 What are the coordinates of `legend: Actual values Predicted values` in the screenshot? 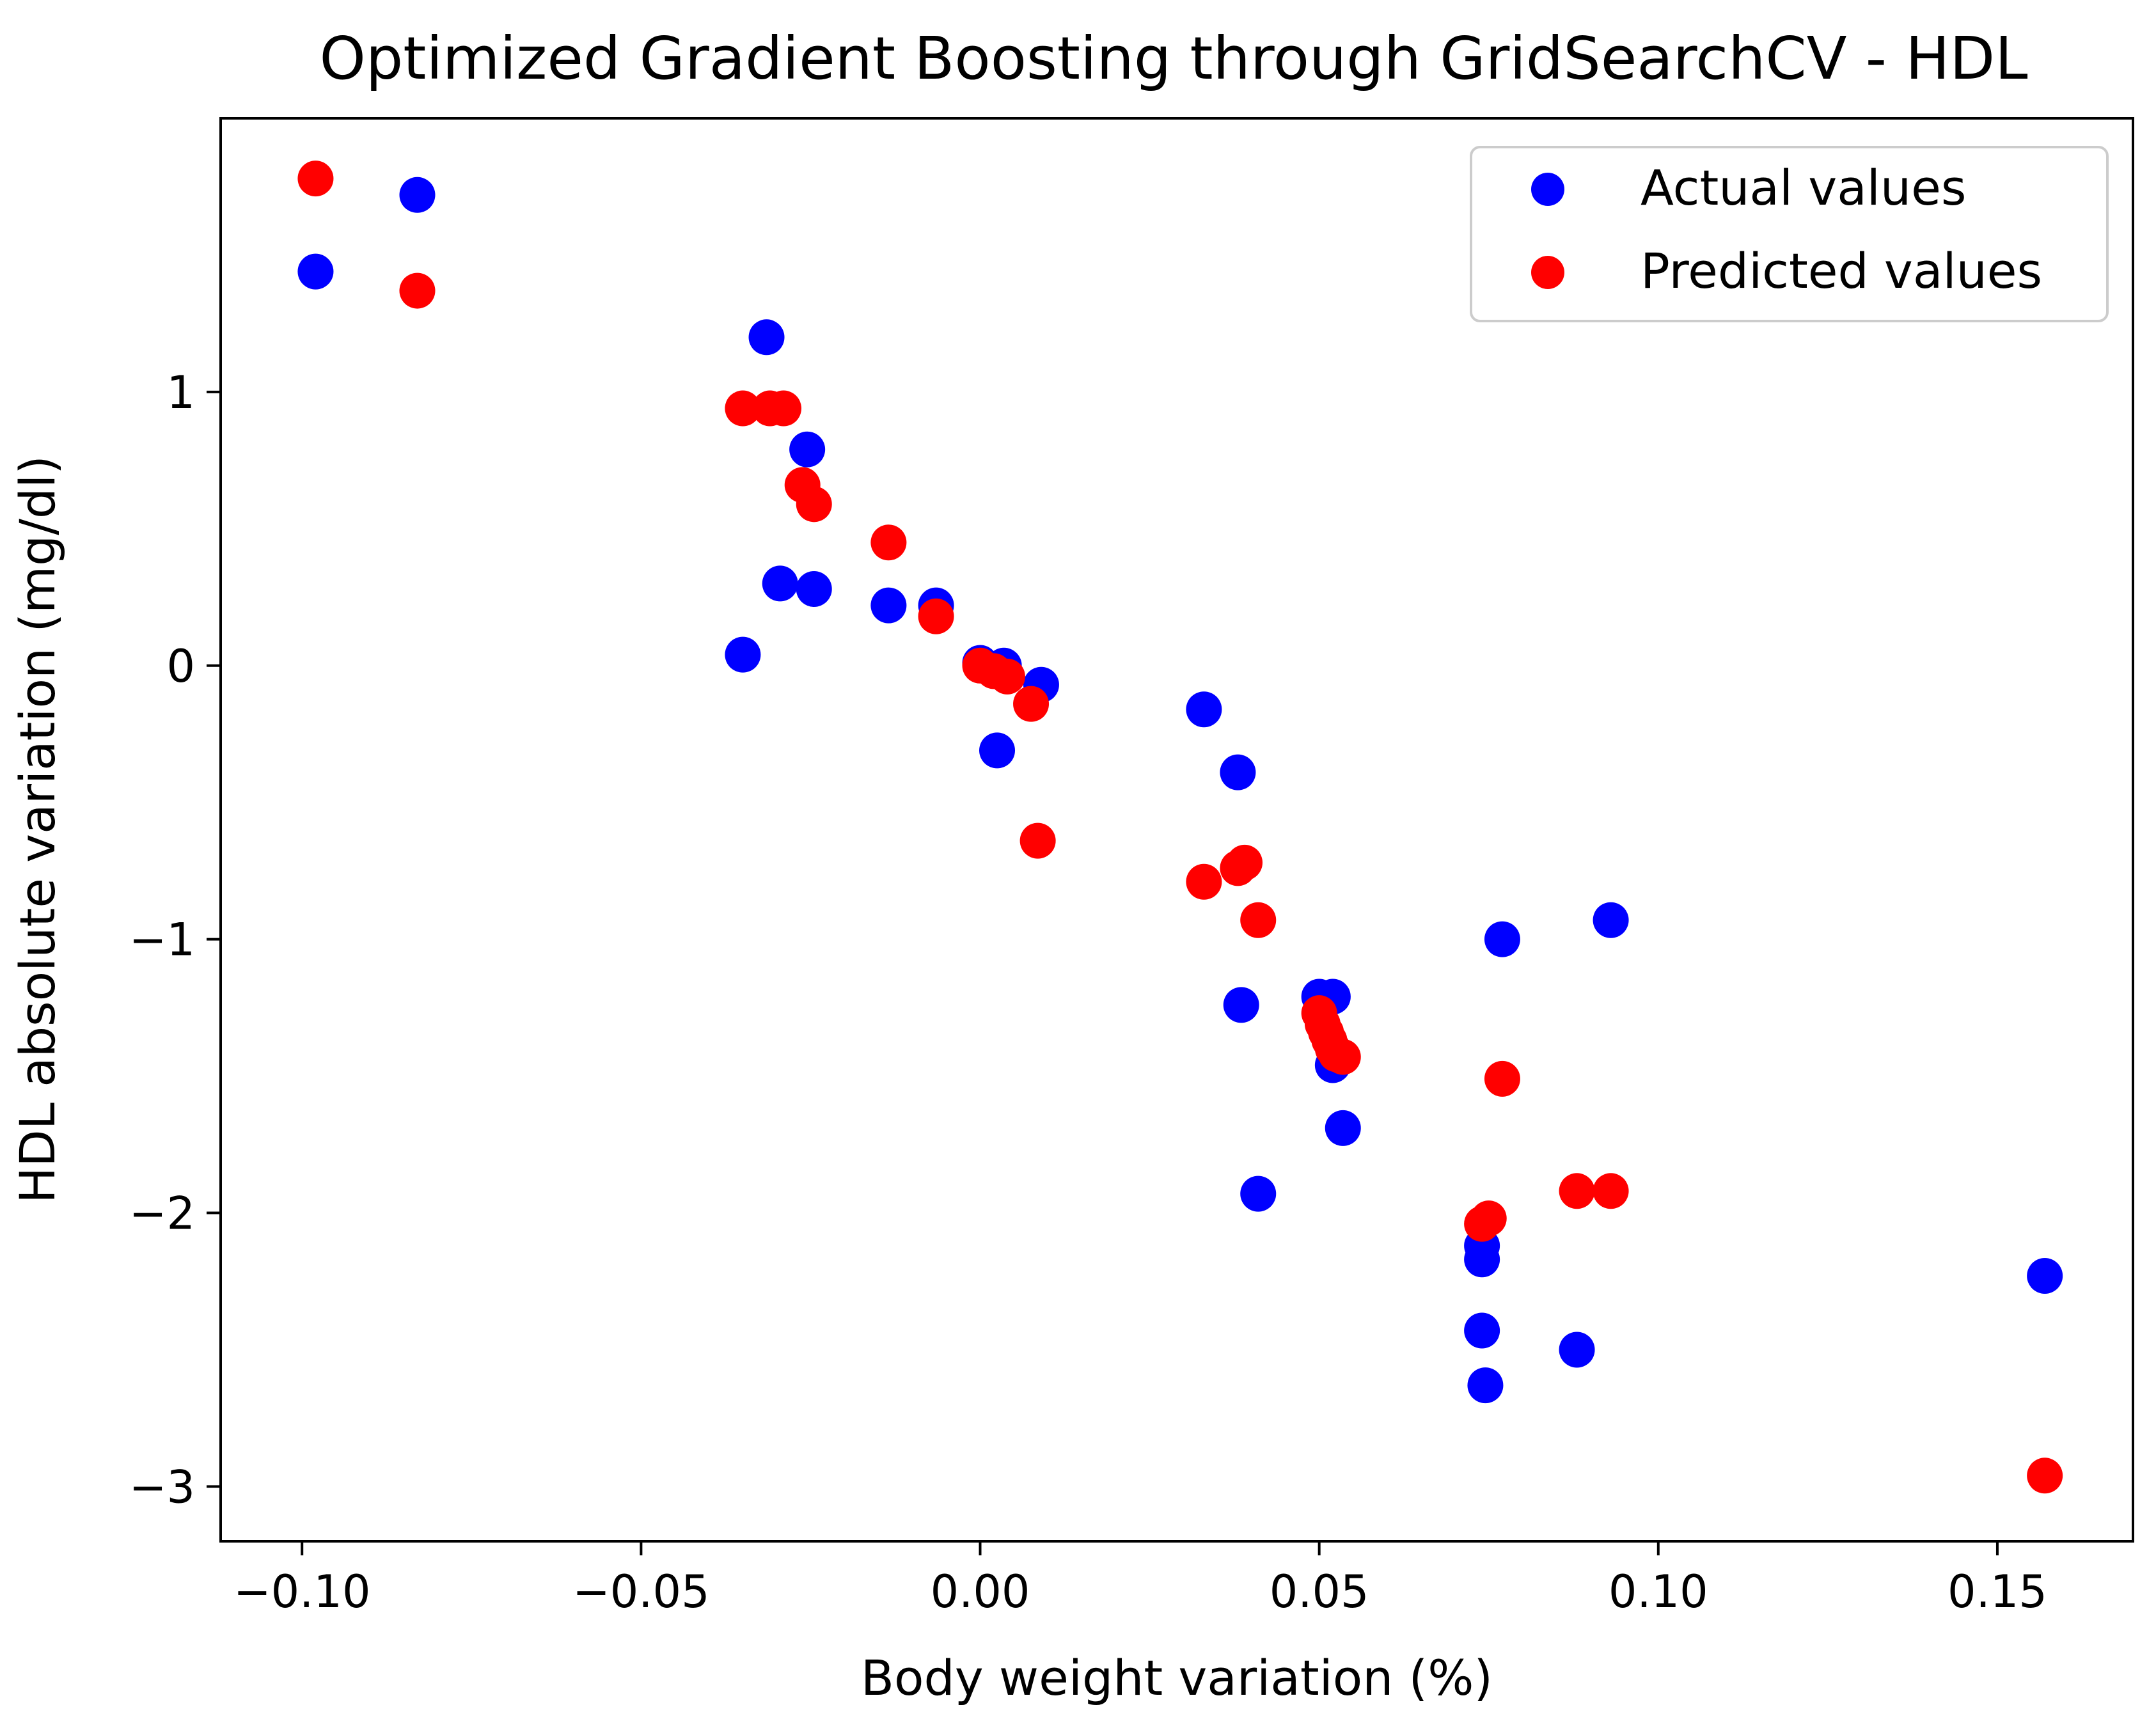 It's located at (1789, 234).